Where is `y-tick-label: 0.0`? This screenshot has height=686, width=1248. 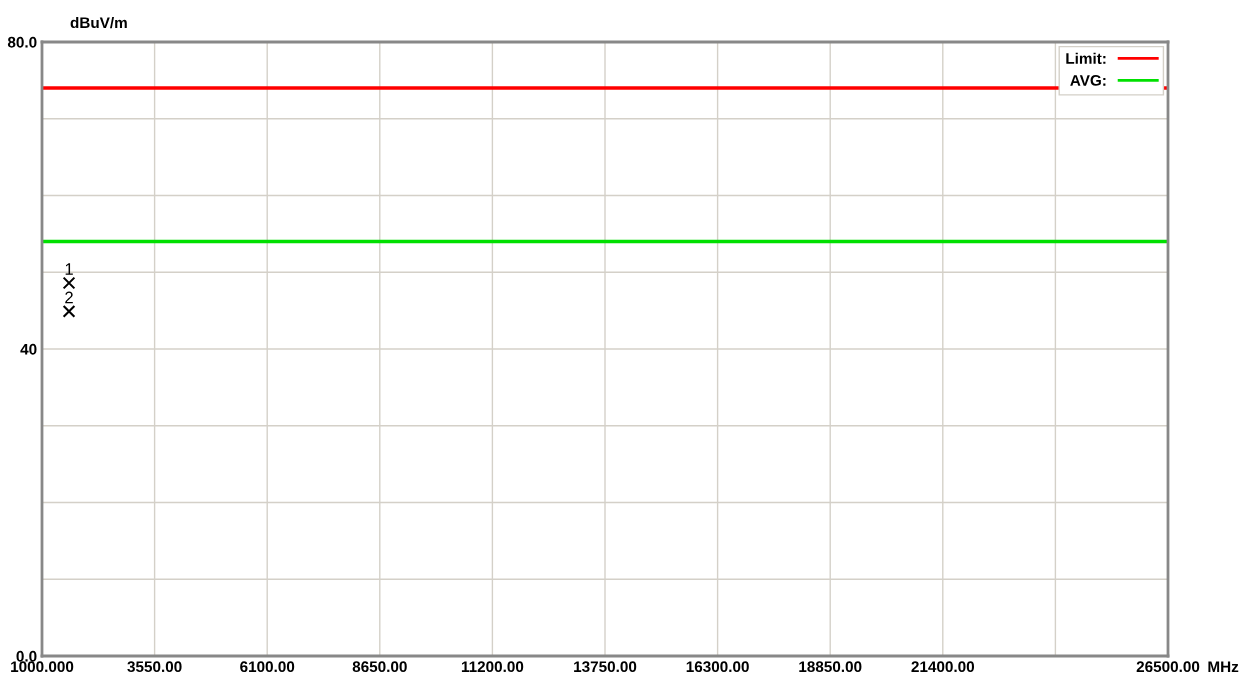
y-tick-label: 0.0 is located at coordinates (26, 656).